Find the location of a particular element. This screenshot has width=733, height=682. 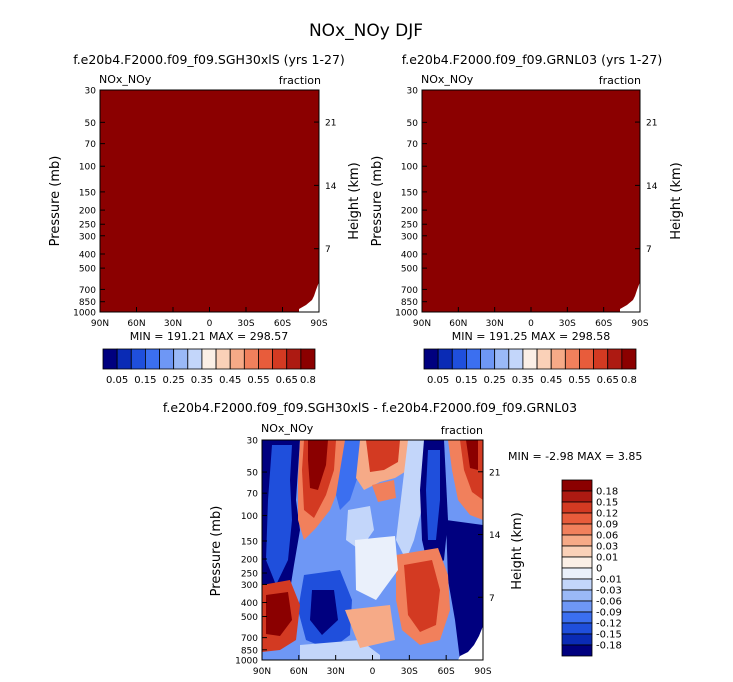

y-tick-label: 30 is located at coordinates (253, 442).